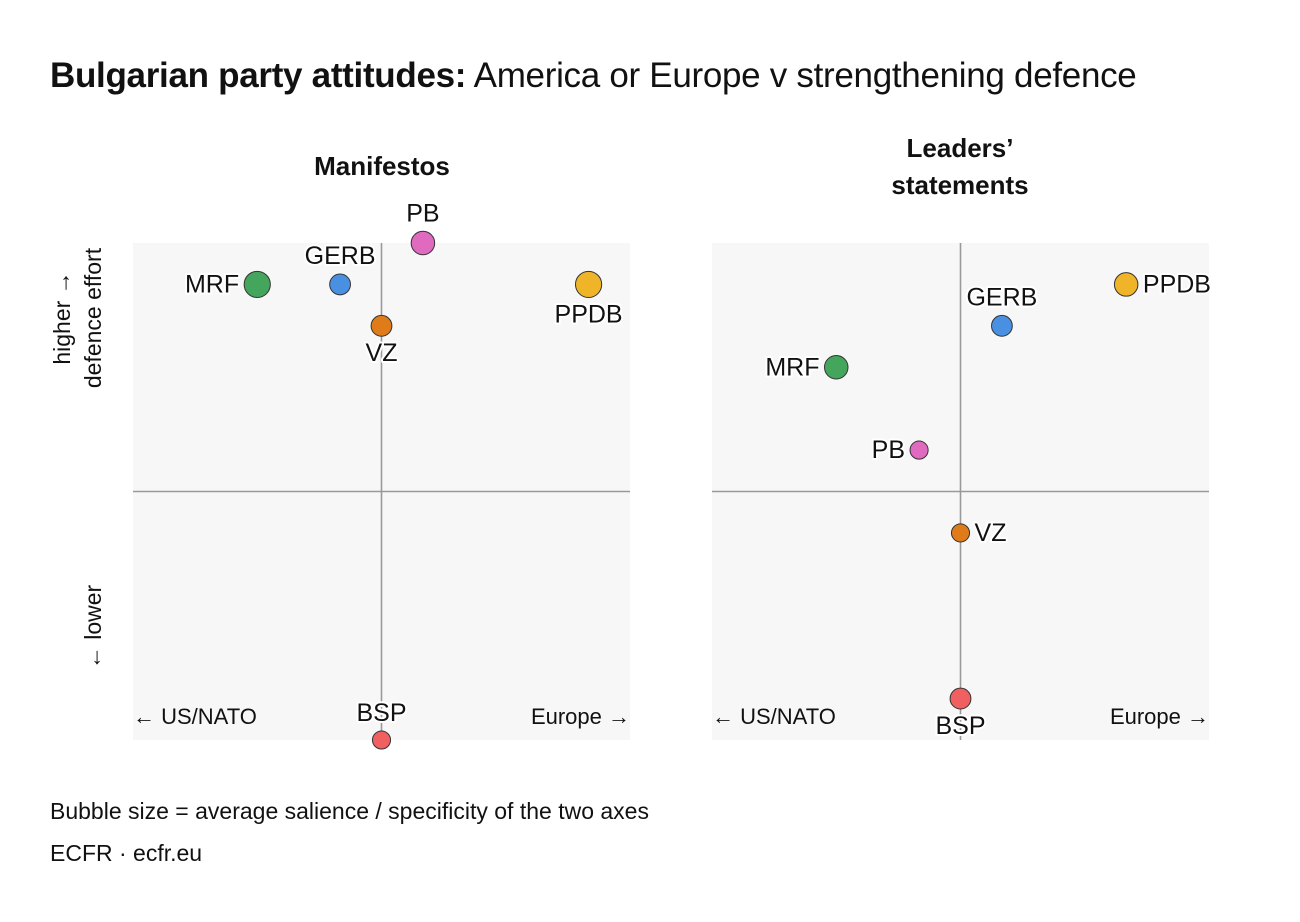  Describe the element at coordinates (382, 166) in the screenshot. I see `panel-title: Manifestos` at that location.